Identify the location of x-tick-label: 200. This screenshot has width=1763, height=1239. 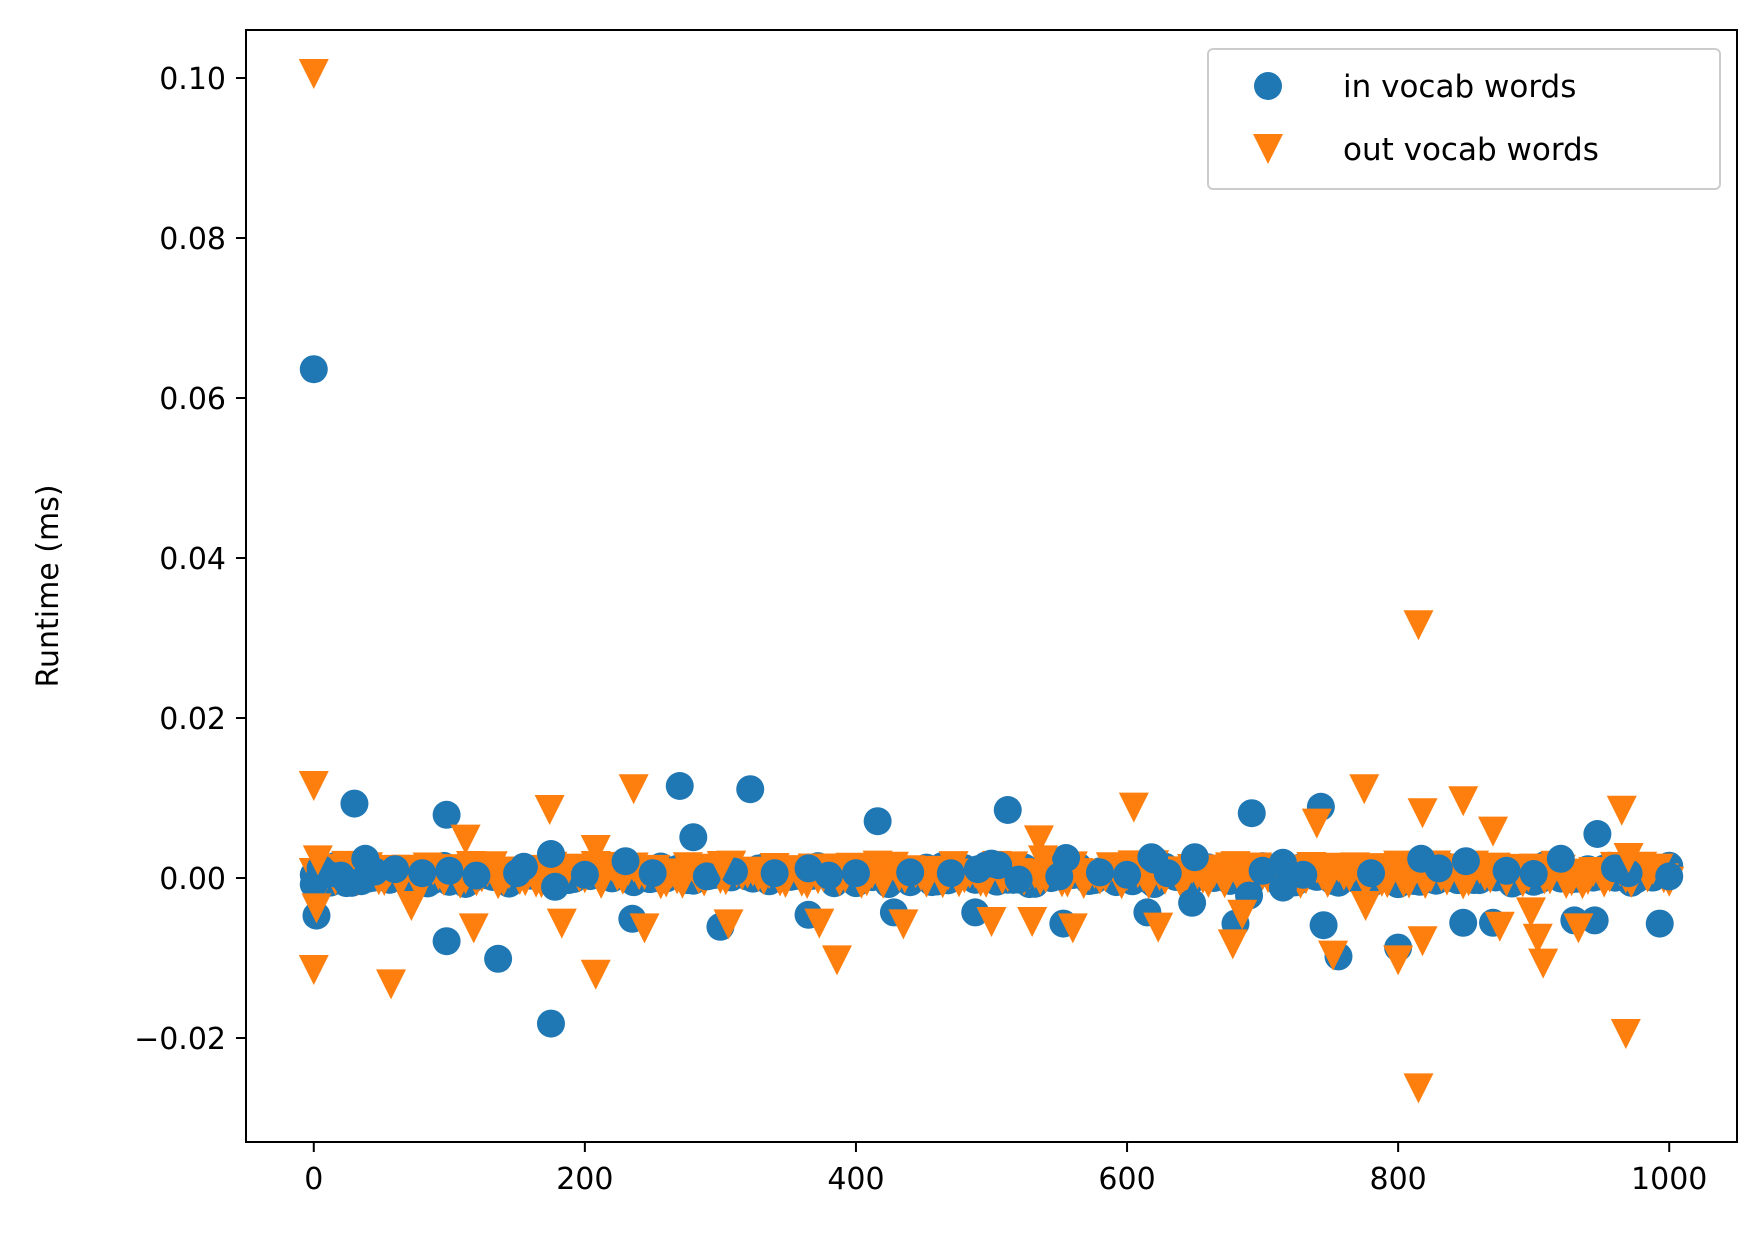
(584, 1179).